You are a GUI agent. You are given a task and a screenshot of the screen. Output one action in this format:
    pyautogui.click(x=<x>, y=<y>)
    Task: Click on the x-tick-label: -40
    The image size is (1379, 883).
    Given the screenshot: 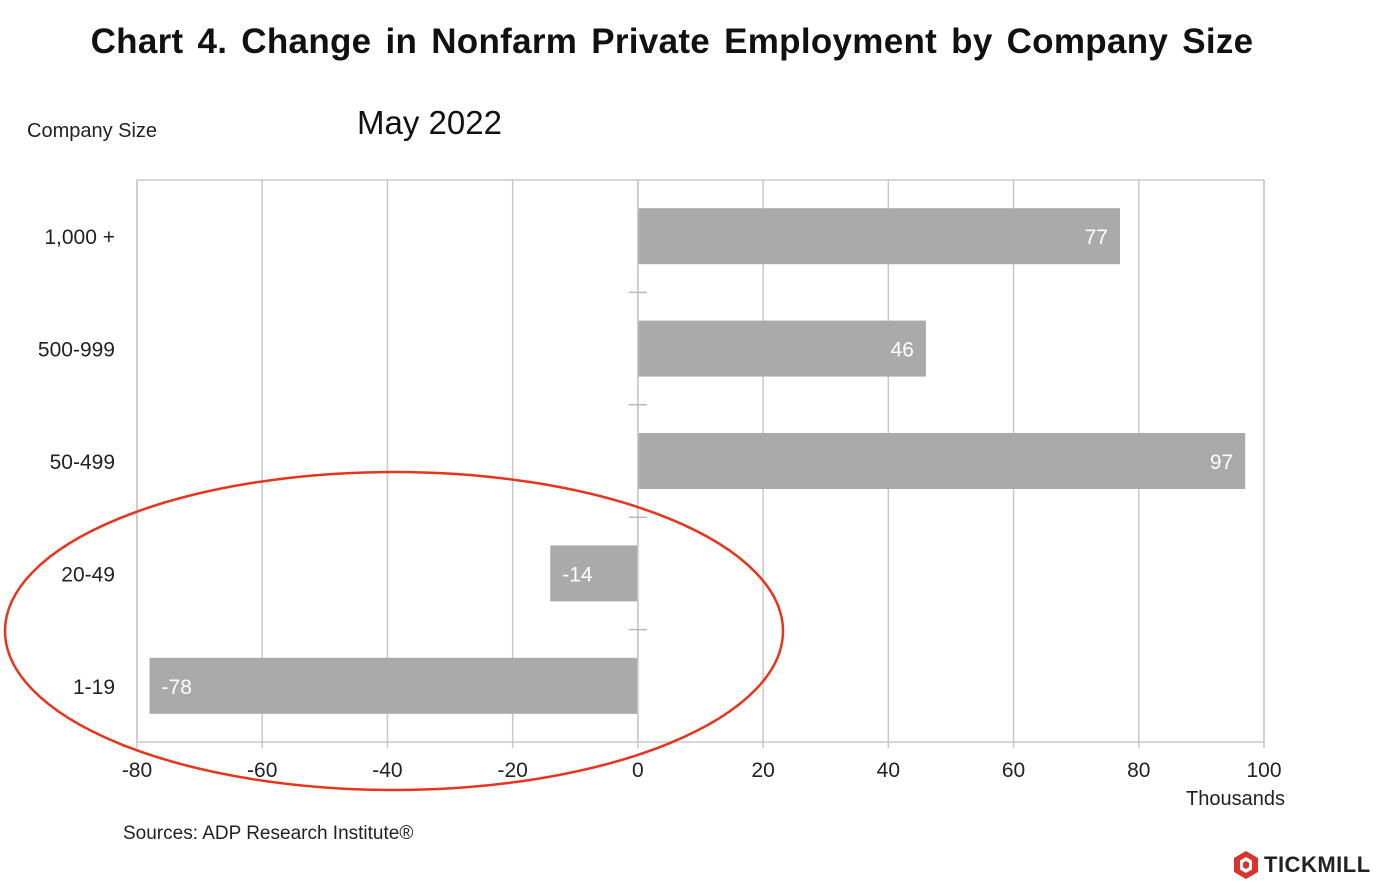 What is the action you would take?
    pyautogui.click(x=387, y=770)
    